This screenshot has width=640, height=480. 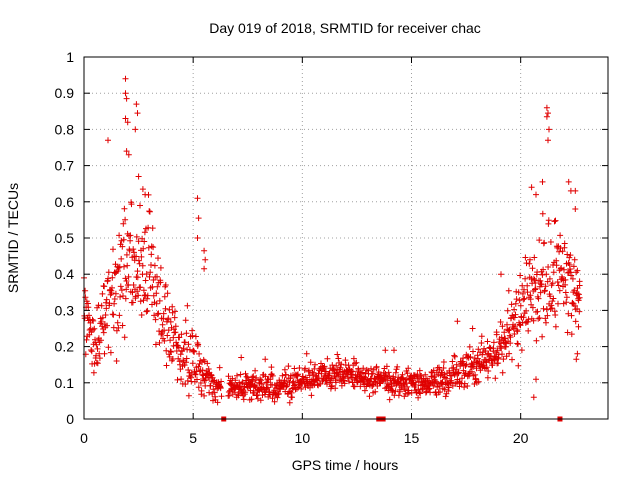 What do you see at coordinates (65, 274) in the screenshot?
I see `y-tick-label: 0.4` at bounding box center [65, 274].